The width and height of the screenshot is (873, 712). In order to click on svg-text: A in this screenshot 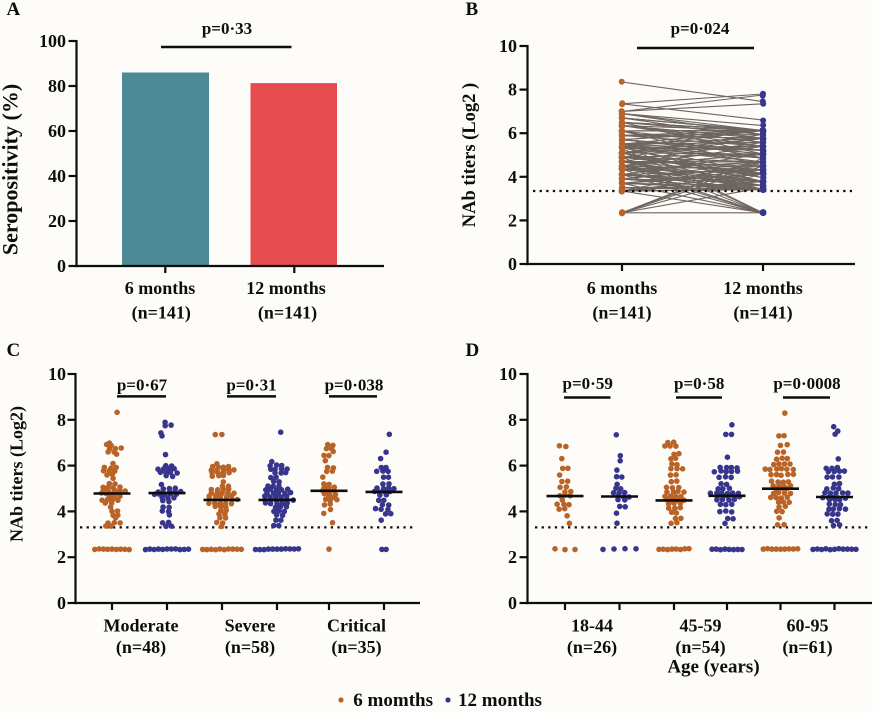, I will do `click(14, 10)`.